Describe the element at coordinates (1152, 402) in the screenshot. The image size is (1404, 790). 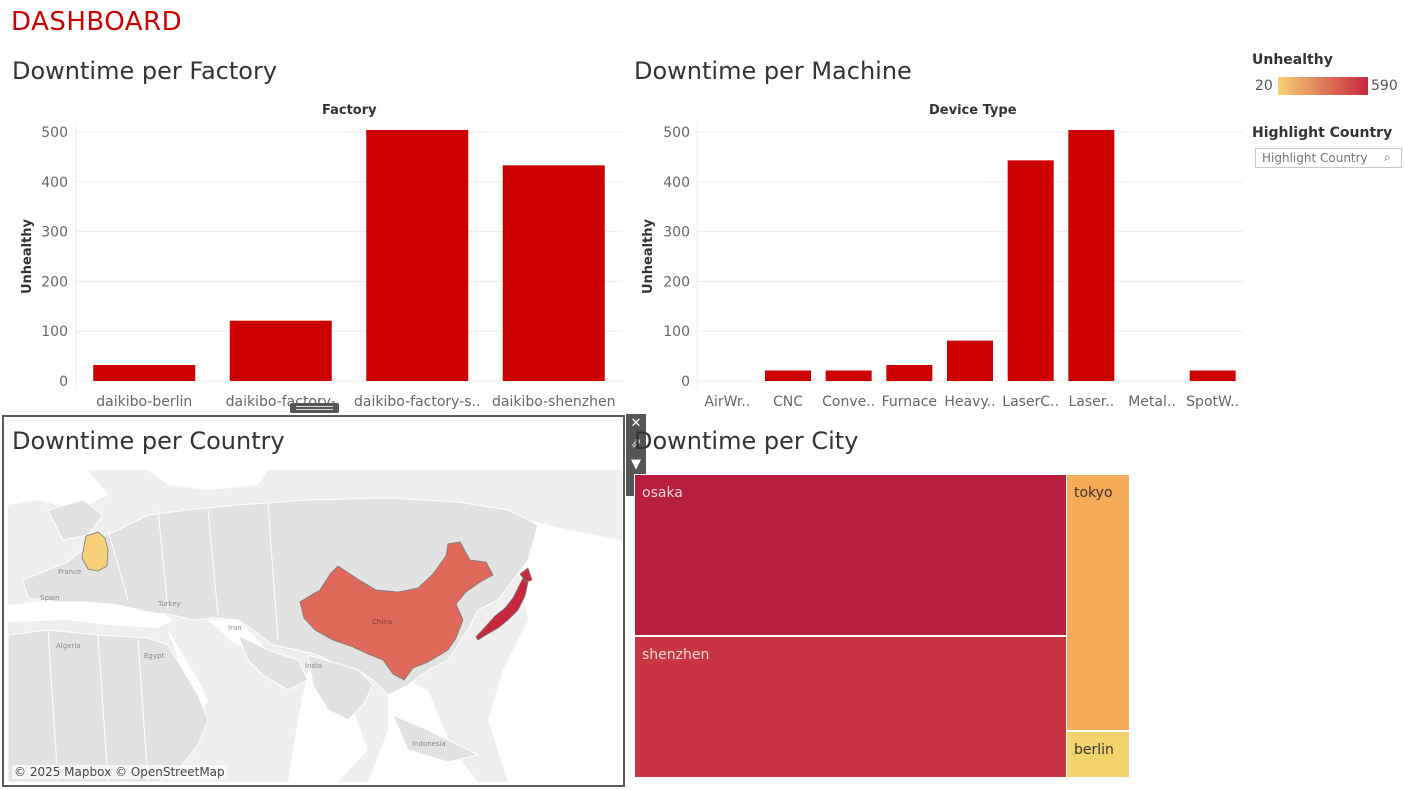
I see `machine-x-tick-label: Metal..` at that location.